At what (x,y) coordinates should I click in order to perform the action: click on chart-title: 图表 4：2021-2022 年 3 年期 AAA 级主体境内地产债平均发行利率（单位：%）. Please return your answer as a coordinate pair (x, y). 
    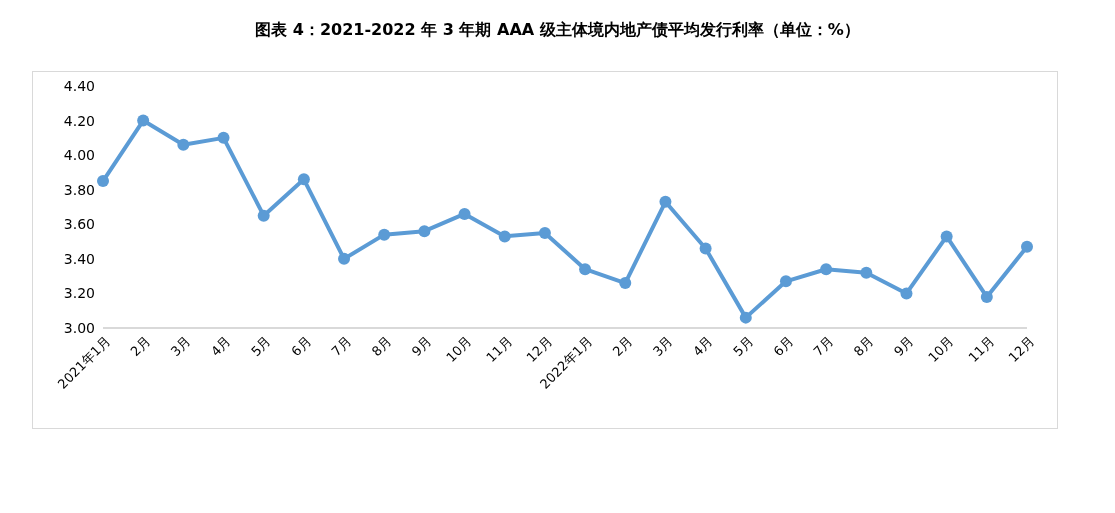
    Looking at the image, I should click on (557, 30).